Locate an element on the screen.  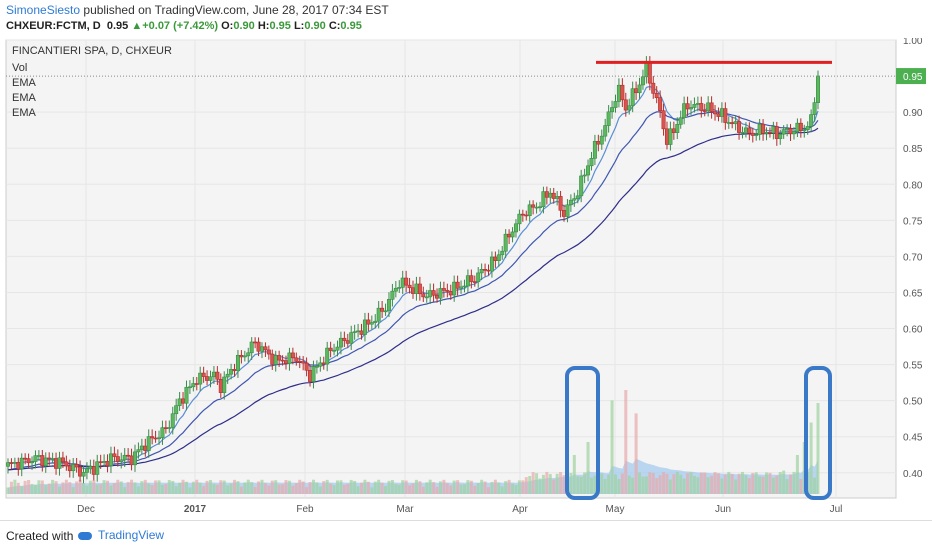
chart-title: FINCANTIERI SPA, D, CHXEUR is located at coordinates (92, 51).